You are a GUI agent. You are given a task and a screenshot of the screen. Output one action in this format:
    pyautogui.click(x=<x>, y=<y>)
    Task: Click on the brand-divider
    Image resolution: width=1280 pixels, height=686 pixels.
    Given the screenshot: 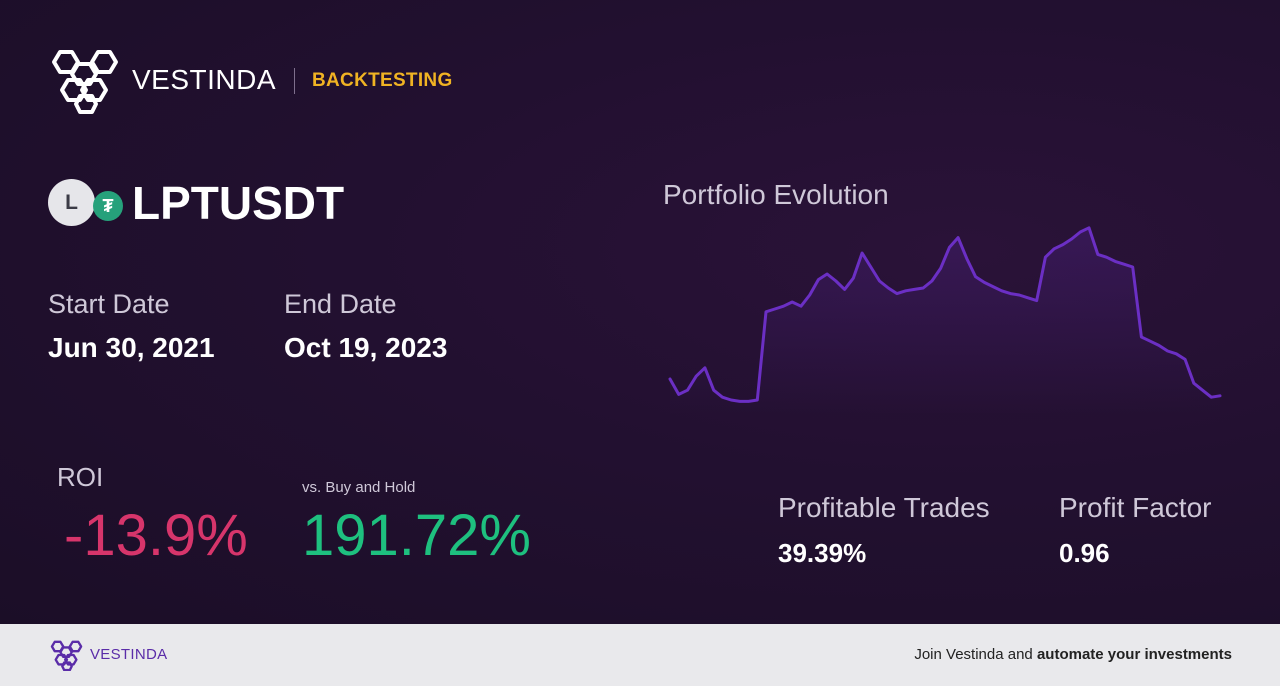 What is the action you would take?
    pyautogui.click(x=294, y=81)
    